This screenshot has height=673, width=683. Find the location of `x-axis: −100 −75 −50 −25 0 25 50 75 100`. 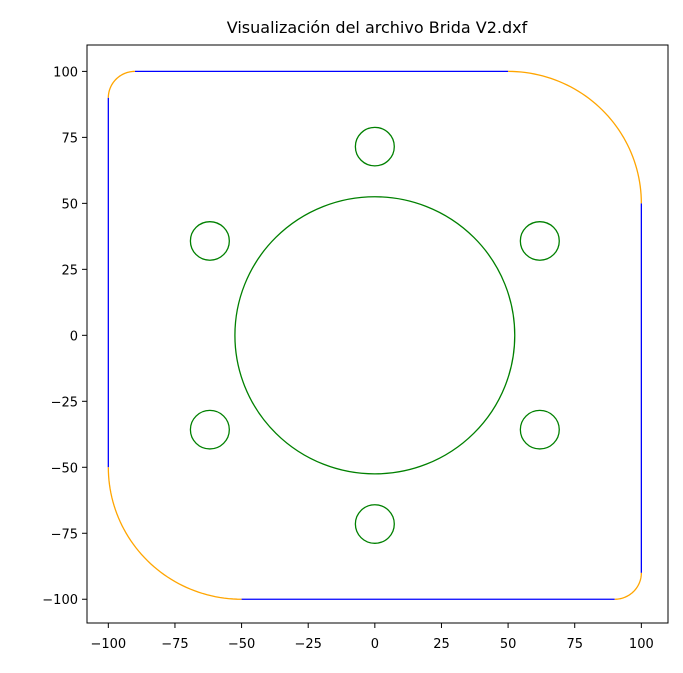

x-axis: −100 −75 −50 −25 0 25 50 75 100 is located at coordinates (372, 637).